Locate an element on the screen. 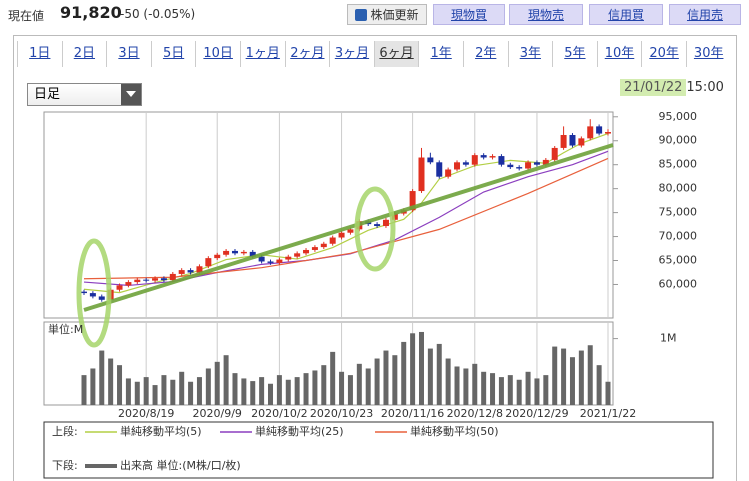 Image resolution: width=749 pixels, height=481 pixels. period-tab: 30年 is located at coordinates (708, 54).